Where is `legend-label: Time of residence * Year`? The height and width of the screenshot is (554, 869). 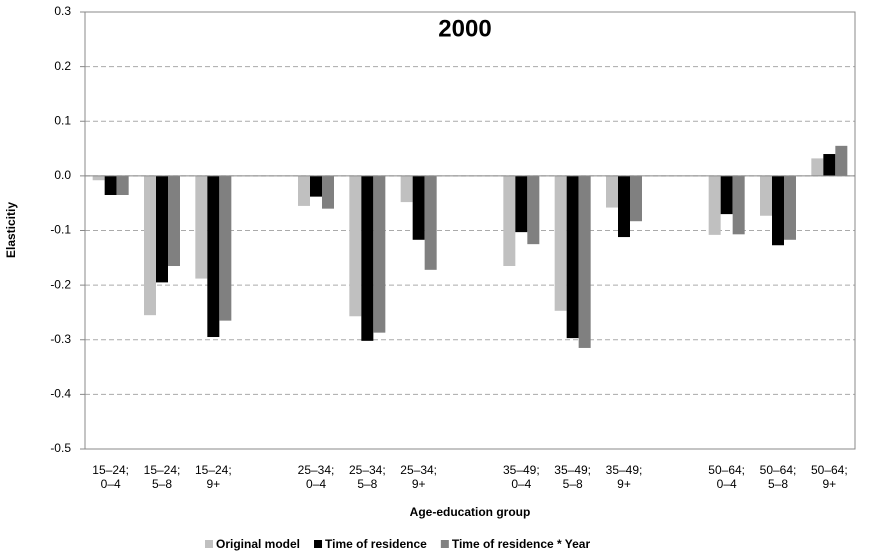 legend-label: Time of residence * Year is located at coordinates (521, 544).